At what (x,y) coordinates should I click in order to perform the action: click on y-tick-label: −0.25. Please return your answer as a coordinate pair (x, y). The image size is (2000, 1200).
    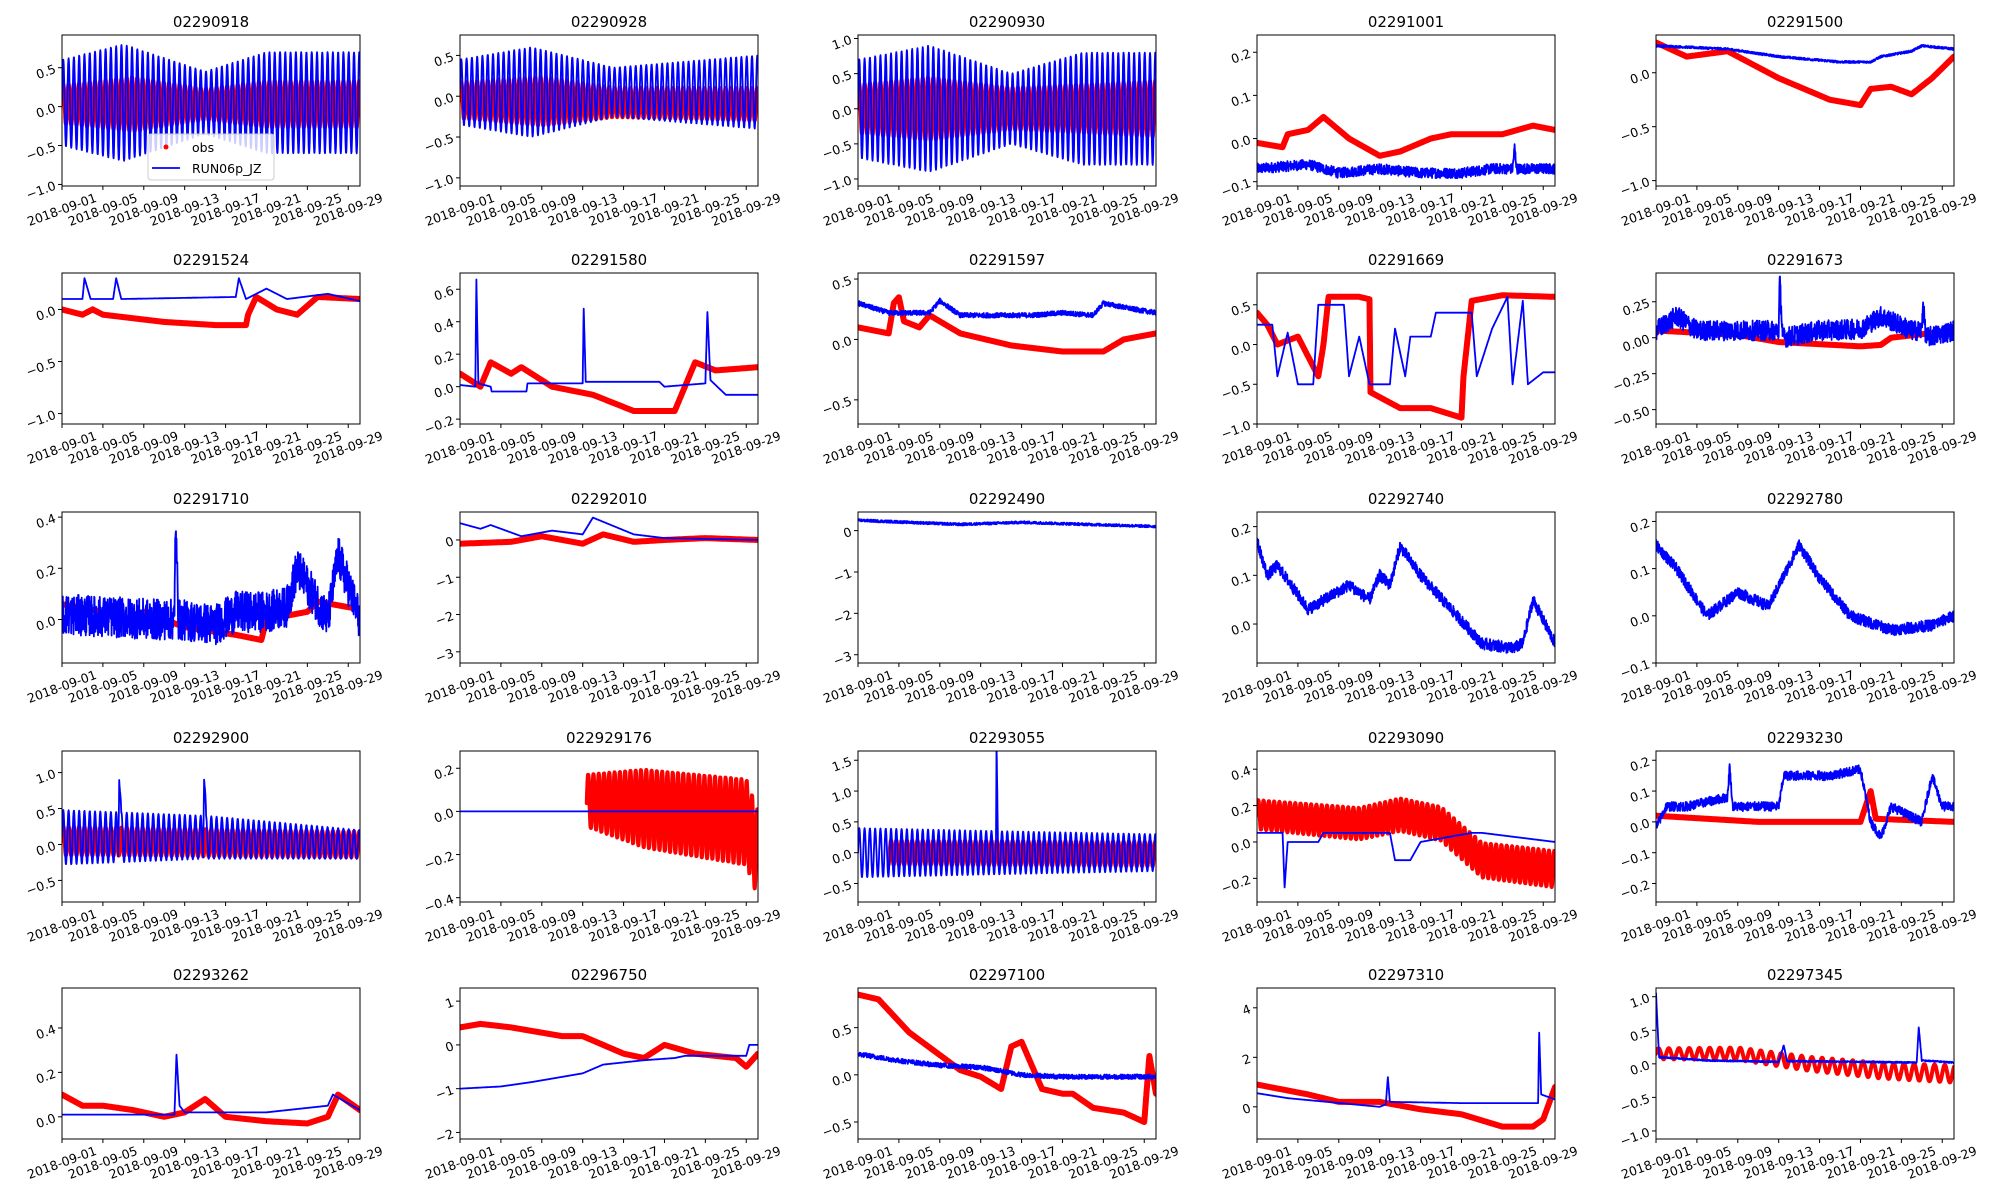
    Looking at the image, I should click on (1631, 380).